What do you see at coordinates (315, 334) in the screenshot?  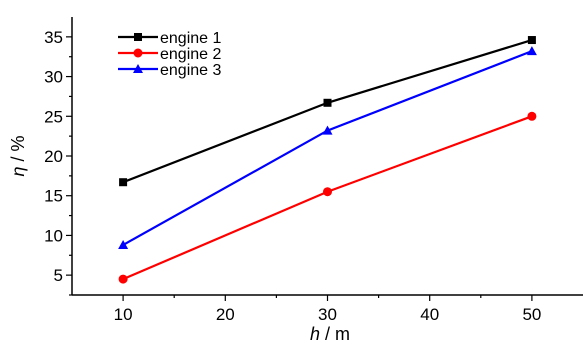 I see `x-axis-variable: h` at bounding box center [315, 334].